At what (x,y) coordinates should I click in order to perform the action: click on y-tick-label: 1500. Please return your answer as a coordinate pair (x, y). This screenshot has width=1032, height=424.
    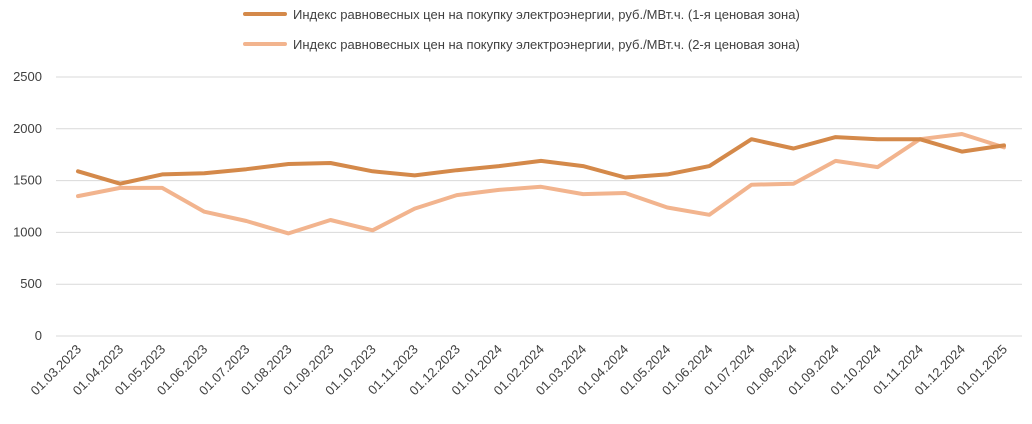
    Looking at the image, I should click on (27, 180).